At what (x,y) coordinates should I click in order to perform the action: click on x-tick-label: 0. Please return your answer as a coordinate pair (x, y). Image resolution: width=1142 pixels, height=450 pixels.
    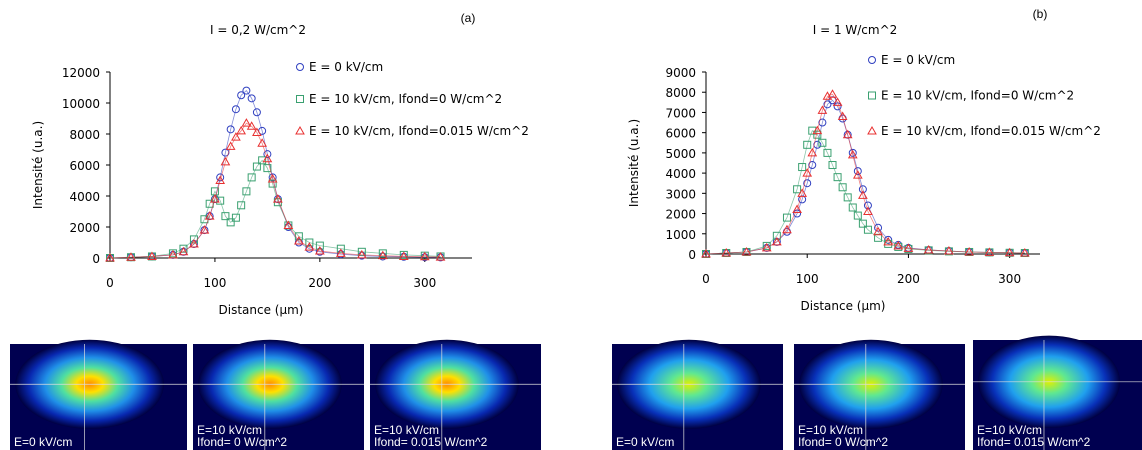
    Looking at the image, I should click on (706, 279).